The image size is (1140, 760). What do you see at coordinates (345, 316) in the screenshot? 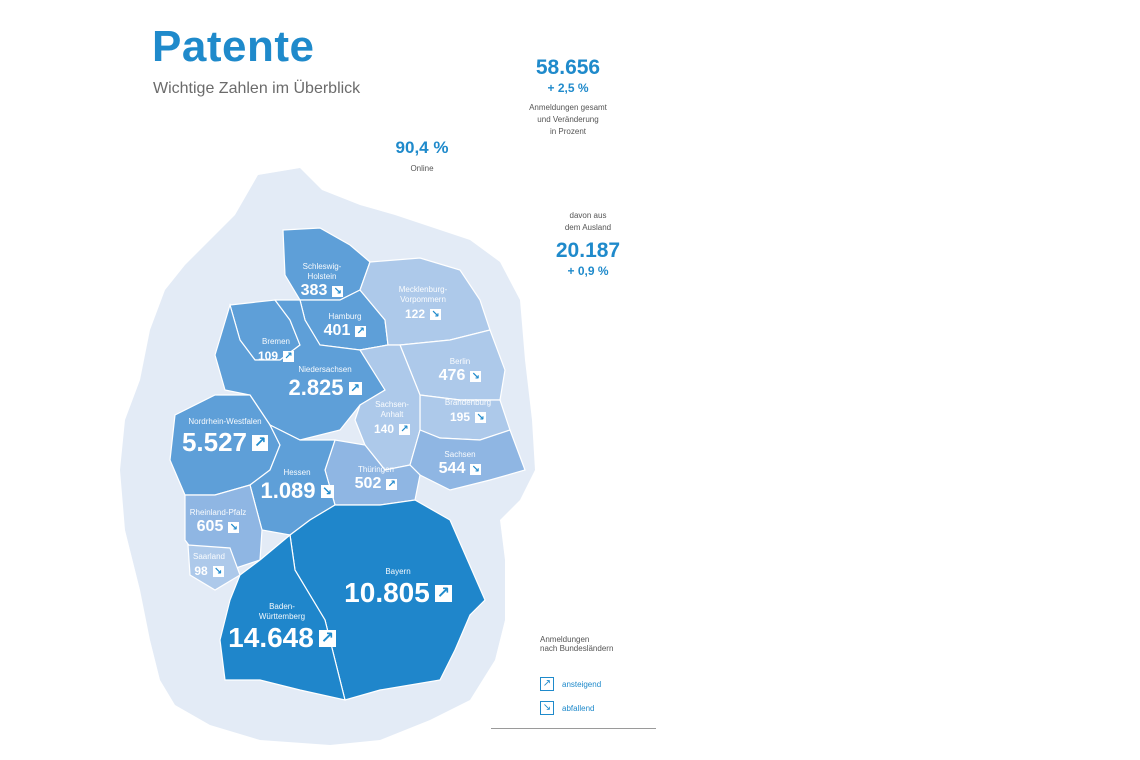
I see `region-name: Hamburg` at bounding box center [345, 316].